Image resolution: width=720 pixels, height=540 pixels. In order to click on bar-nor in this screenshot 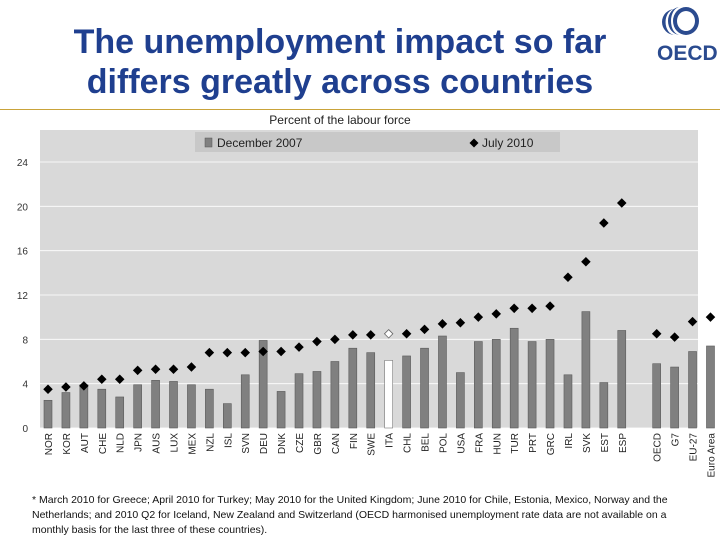, I will do `click(48, 414)`.